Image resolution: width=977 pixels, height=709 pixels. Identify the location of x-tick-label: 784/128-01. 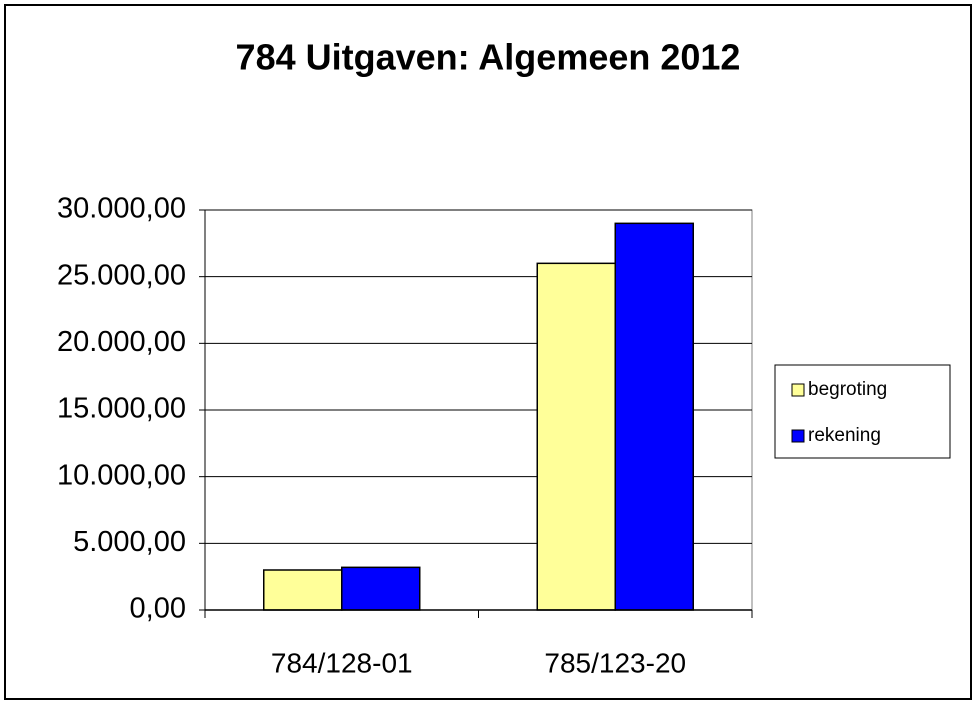
(342, 662).